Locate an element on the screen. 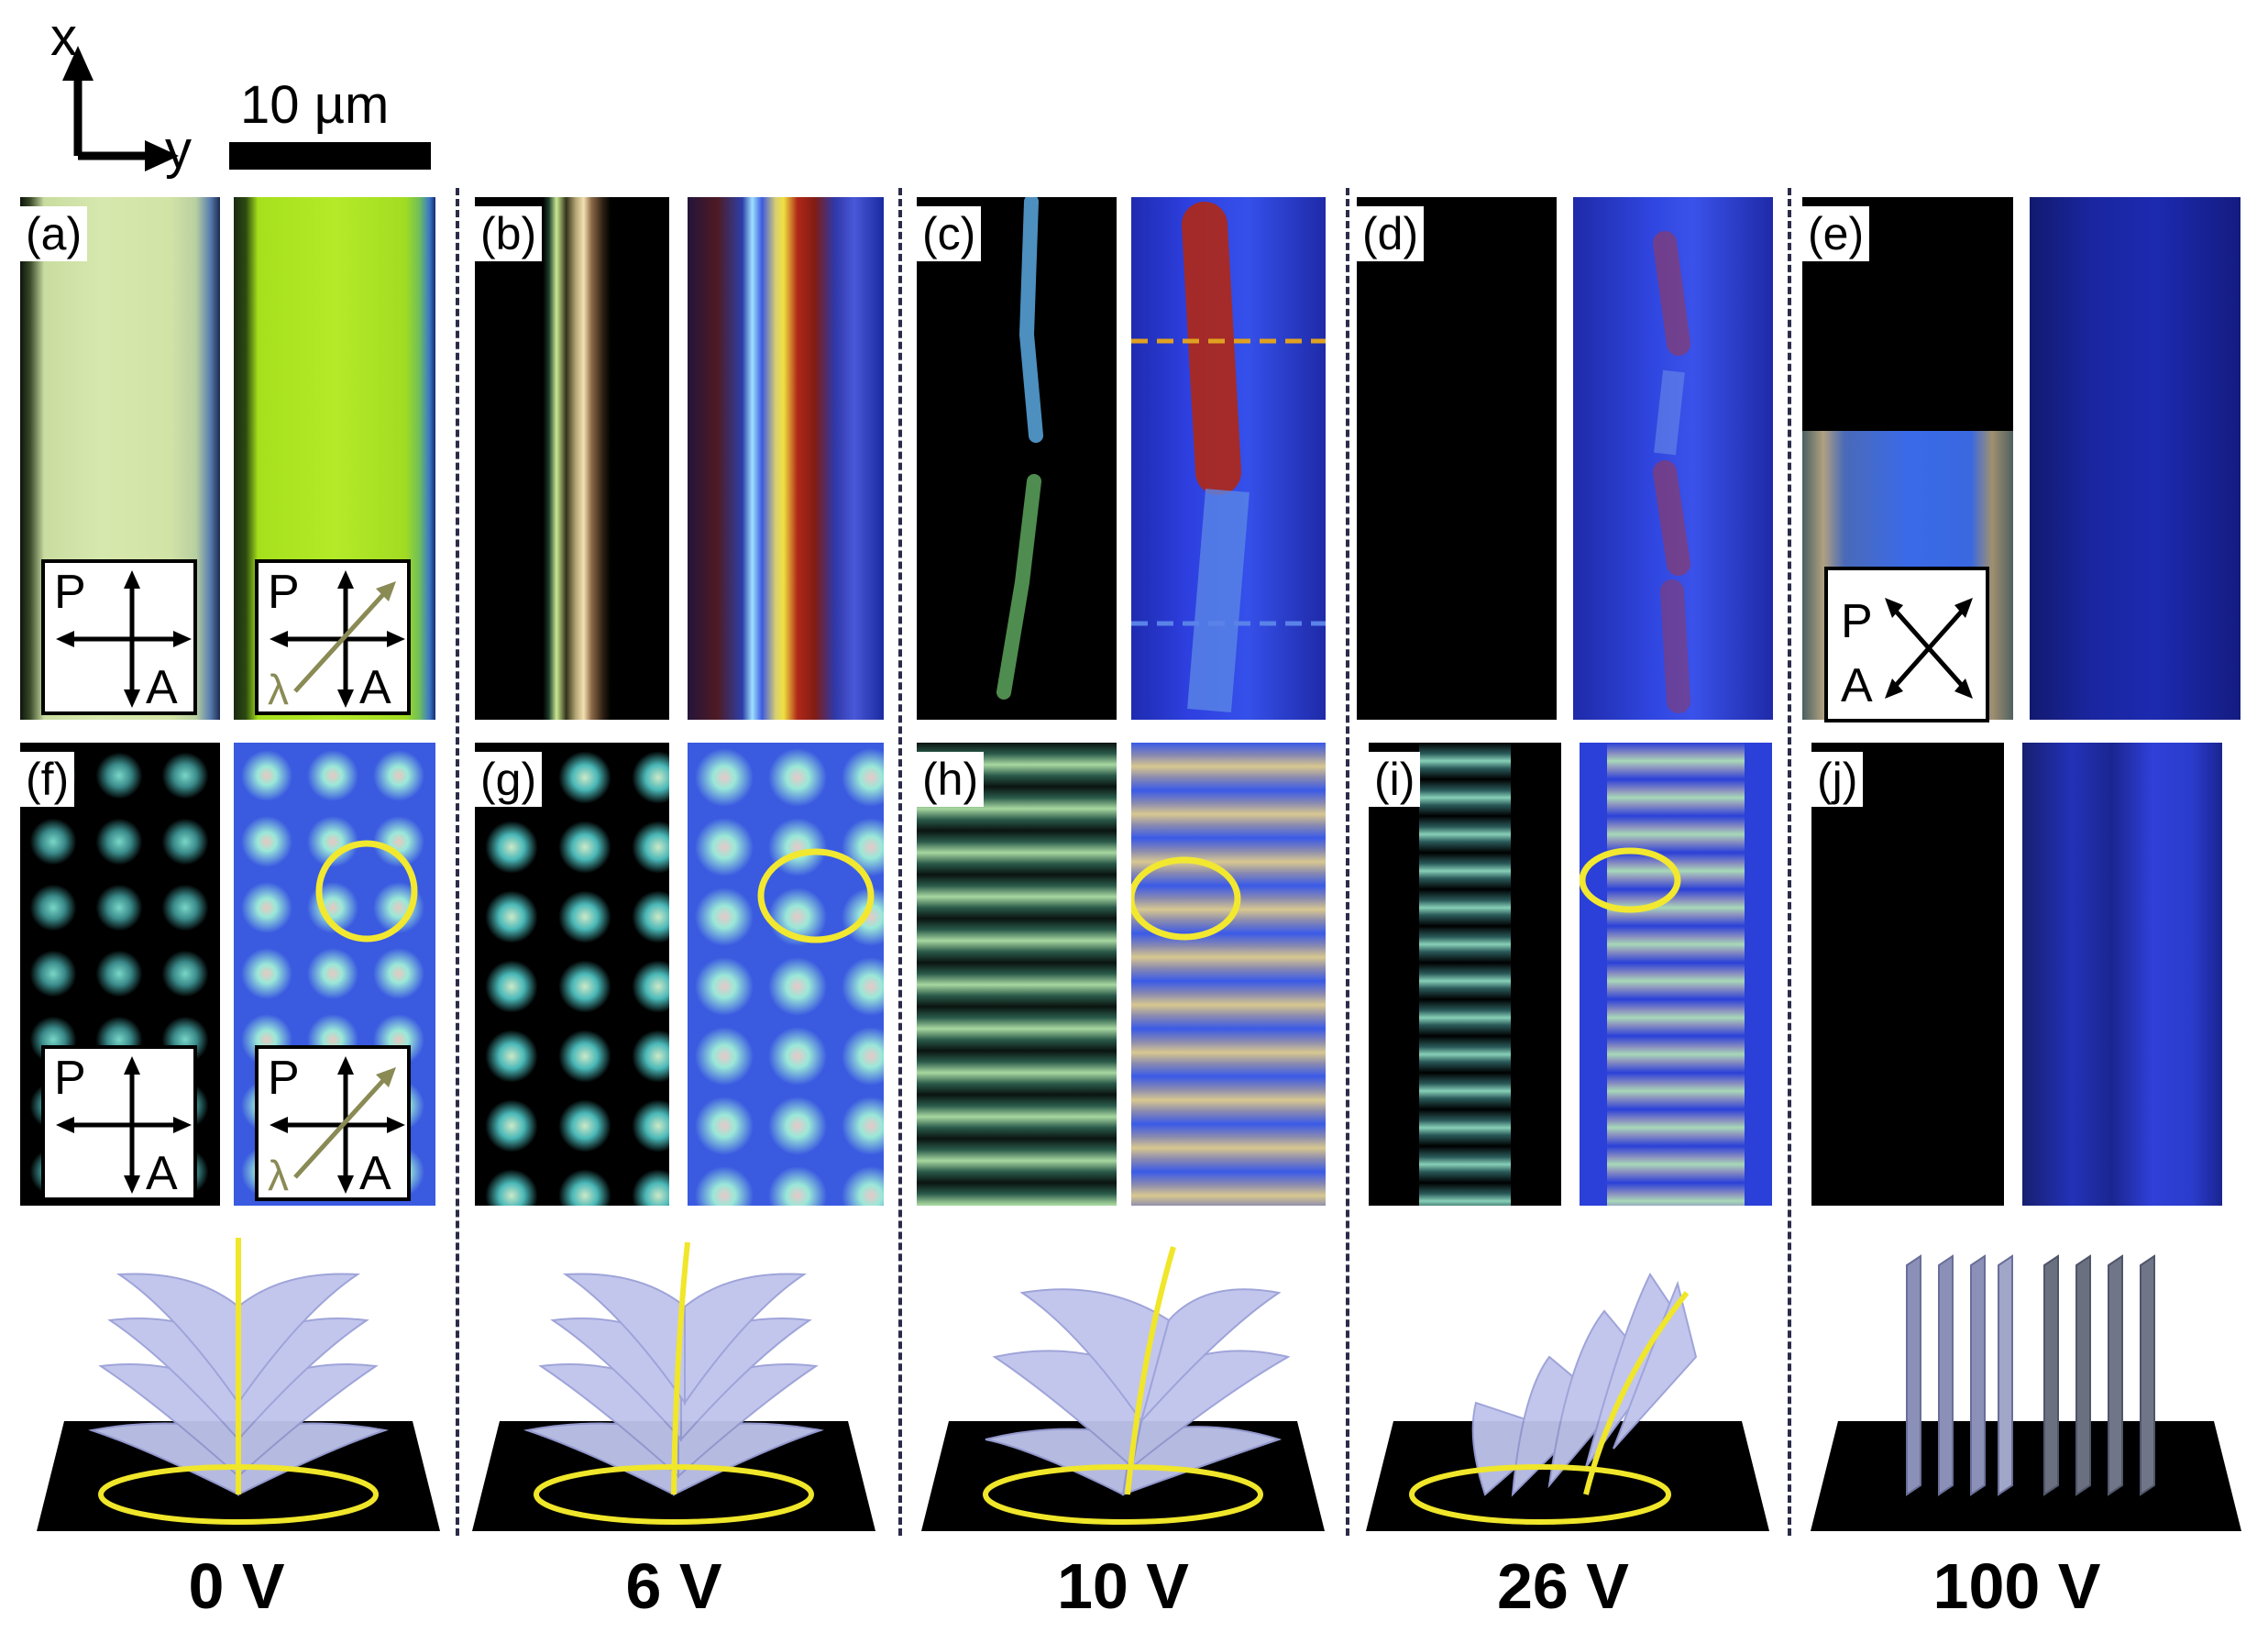 The image size is (2268, 1632). axis-indicator is located at coordinates (120, 108).